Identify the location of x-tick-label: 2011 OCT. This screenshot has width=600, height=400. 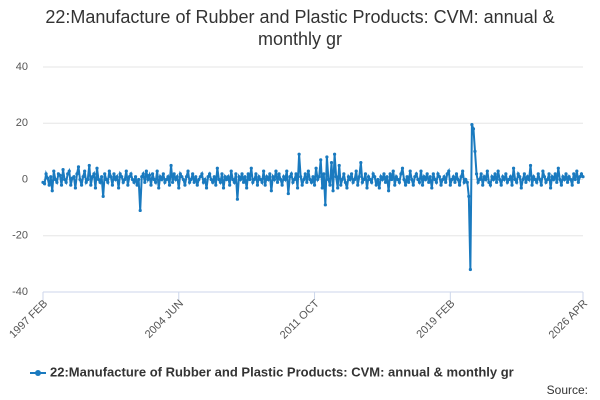
(300, 319).